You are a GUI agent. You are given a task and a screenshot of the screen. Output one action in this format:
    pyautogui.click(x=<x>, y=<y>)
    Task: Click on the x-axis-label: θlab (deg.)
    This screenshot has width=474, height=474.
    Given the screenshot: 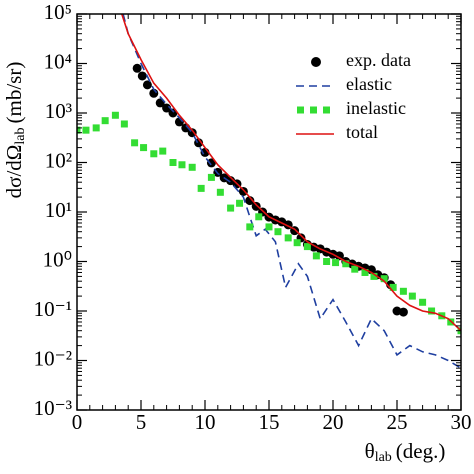 What is the action you would take?
    pyautogui.click(x=405, y=452)
    